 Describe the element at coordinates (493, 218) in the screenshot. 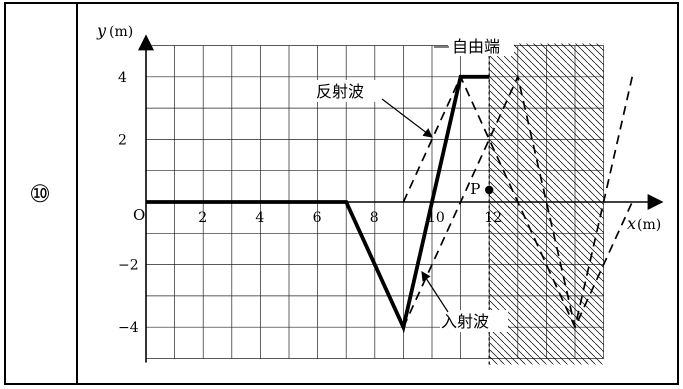

I see `x-tick-label: 12` at that location.